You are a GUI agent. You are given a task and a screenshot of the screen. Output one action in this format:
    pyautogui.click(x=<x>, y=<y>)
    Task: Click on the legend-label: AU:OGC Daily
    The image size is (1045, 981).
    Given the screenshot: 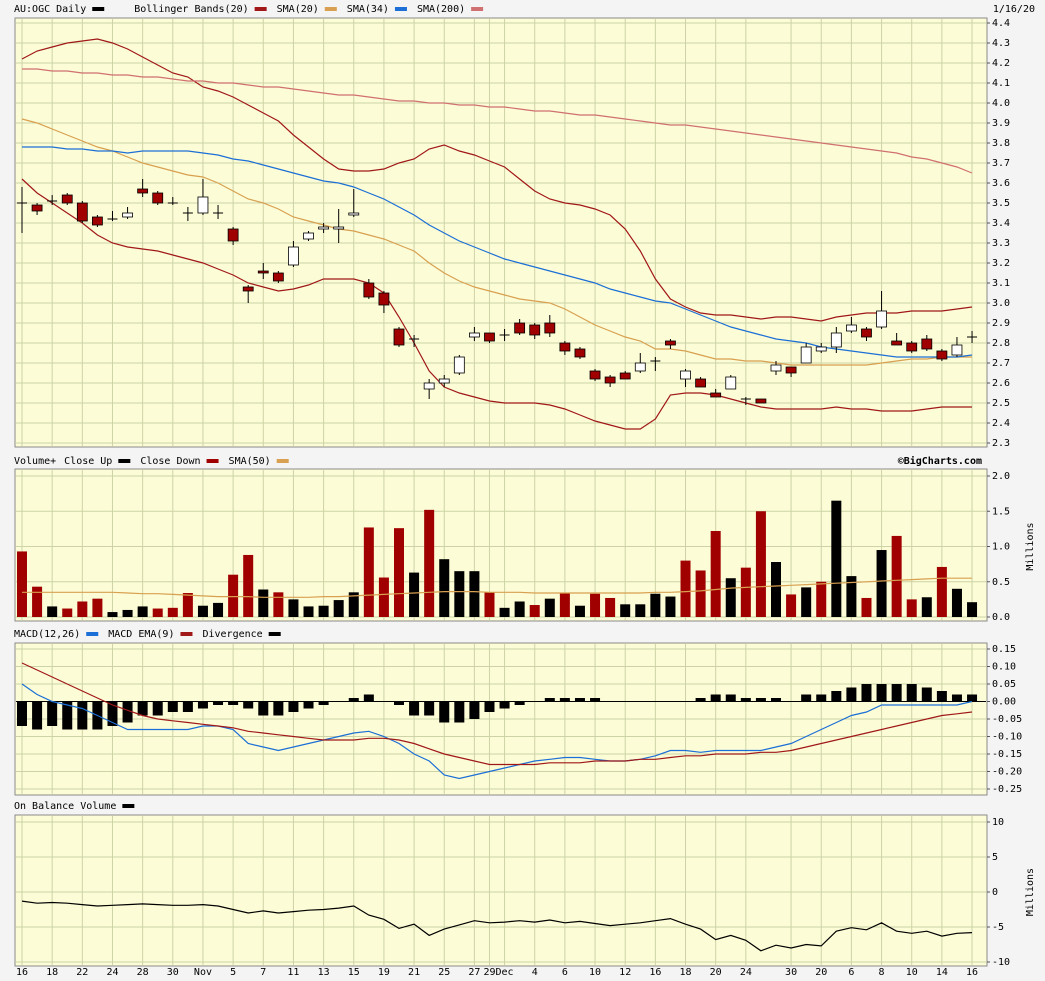 What is the action you would take?
    pyautogui.click(x=50, y=9)
    